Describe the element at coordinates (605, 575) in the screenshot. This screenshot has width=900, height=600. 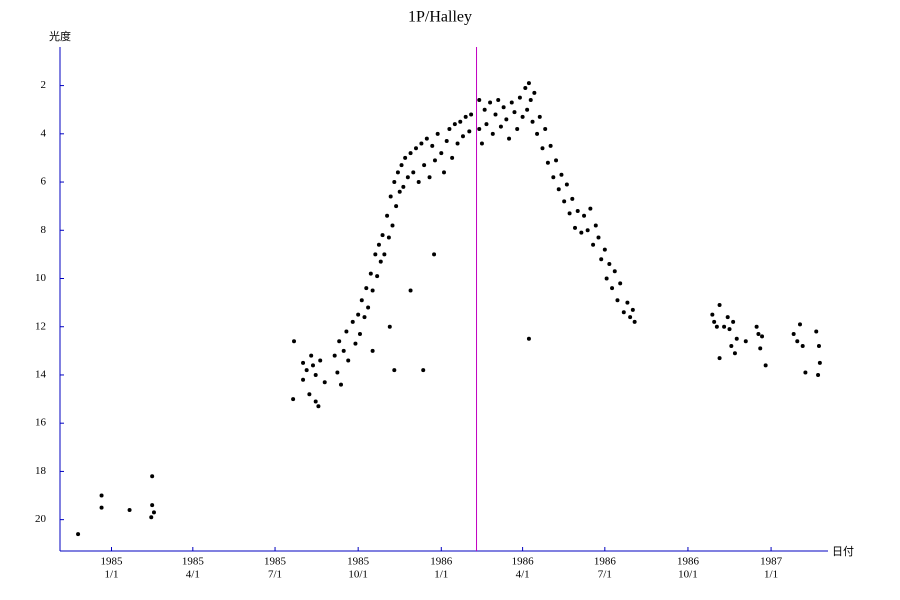
I see `x-tick-label: 7/1` at that location.